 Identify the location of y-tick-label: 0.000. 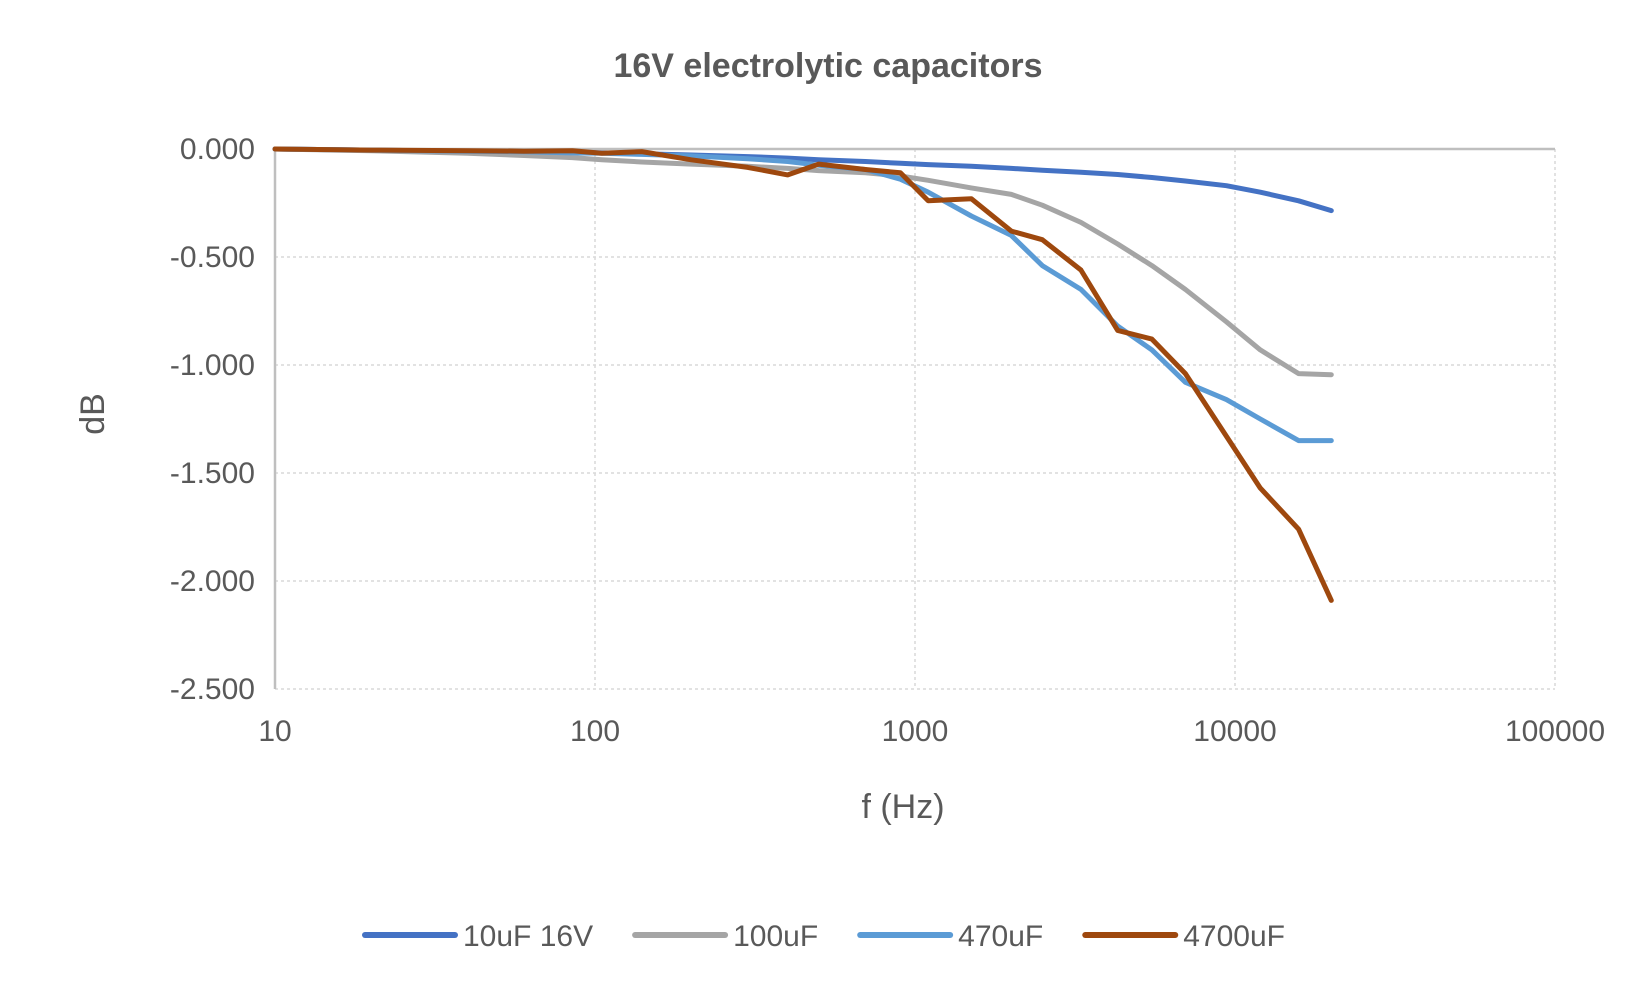
(217, 149).